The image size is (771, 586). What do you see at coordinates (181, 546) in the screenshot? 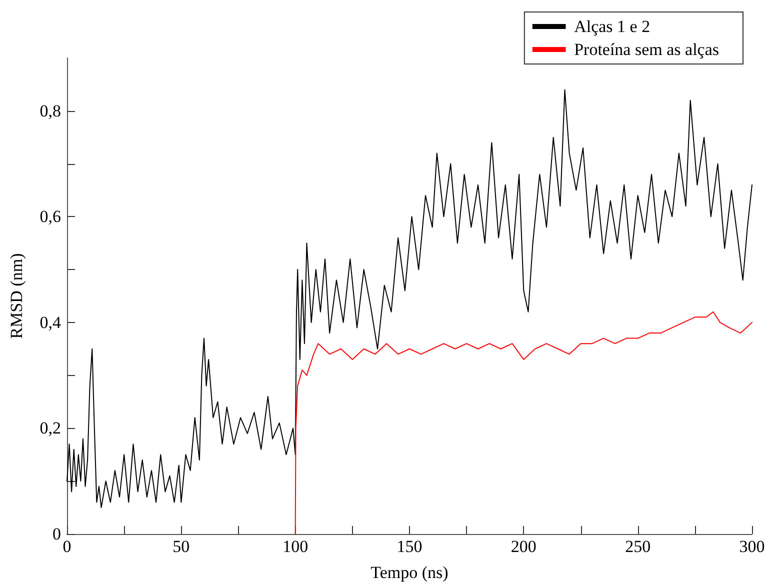
I see `x-tick-label: 50` at bounding box center [181, 546].